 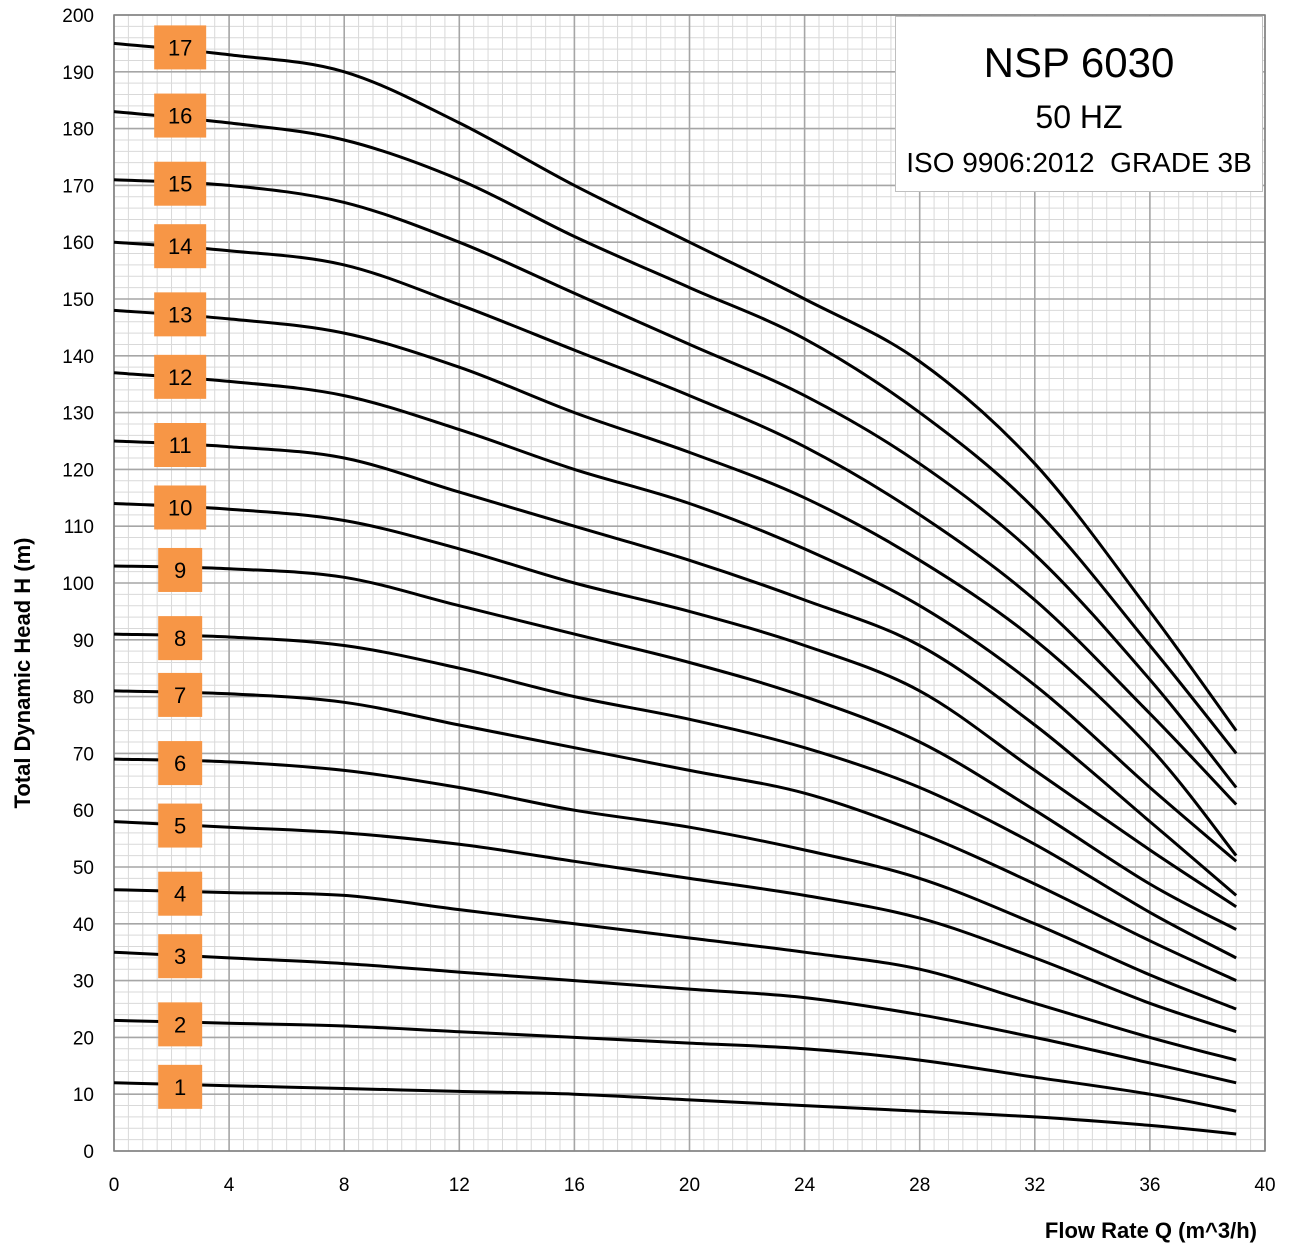 I want to click on y-tick-label: 190, so click(x=78, y=73).